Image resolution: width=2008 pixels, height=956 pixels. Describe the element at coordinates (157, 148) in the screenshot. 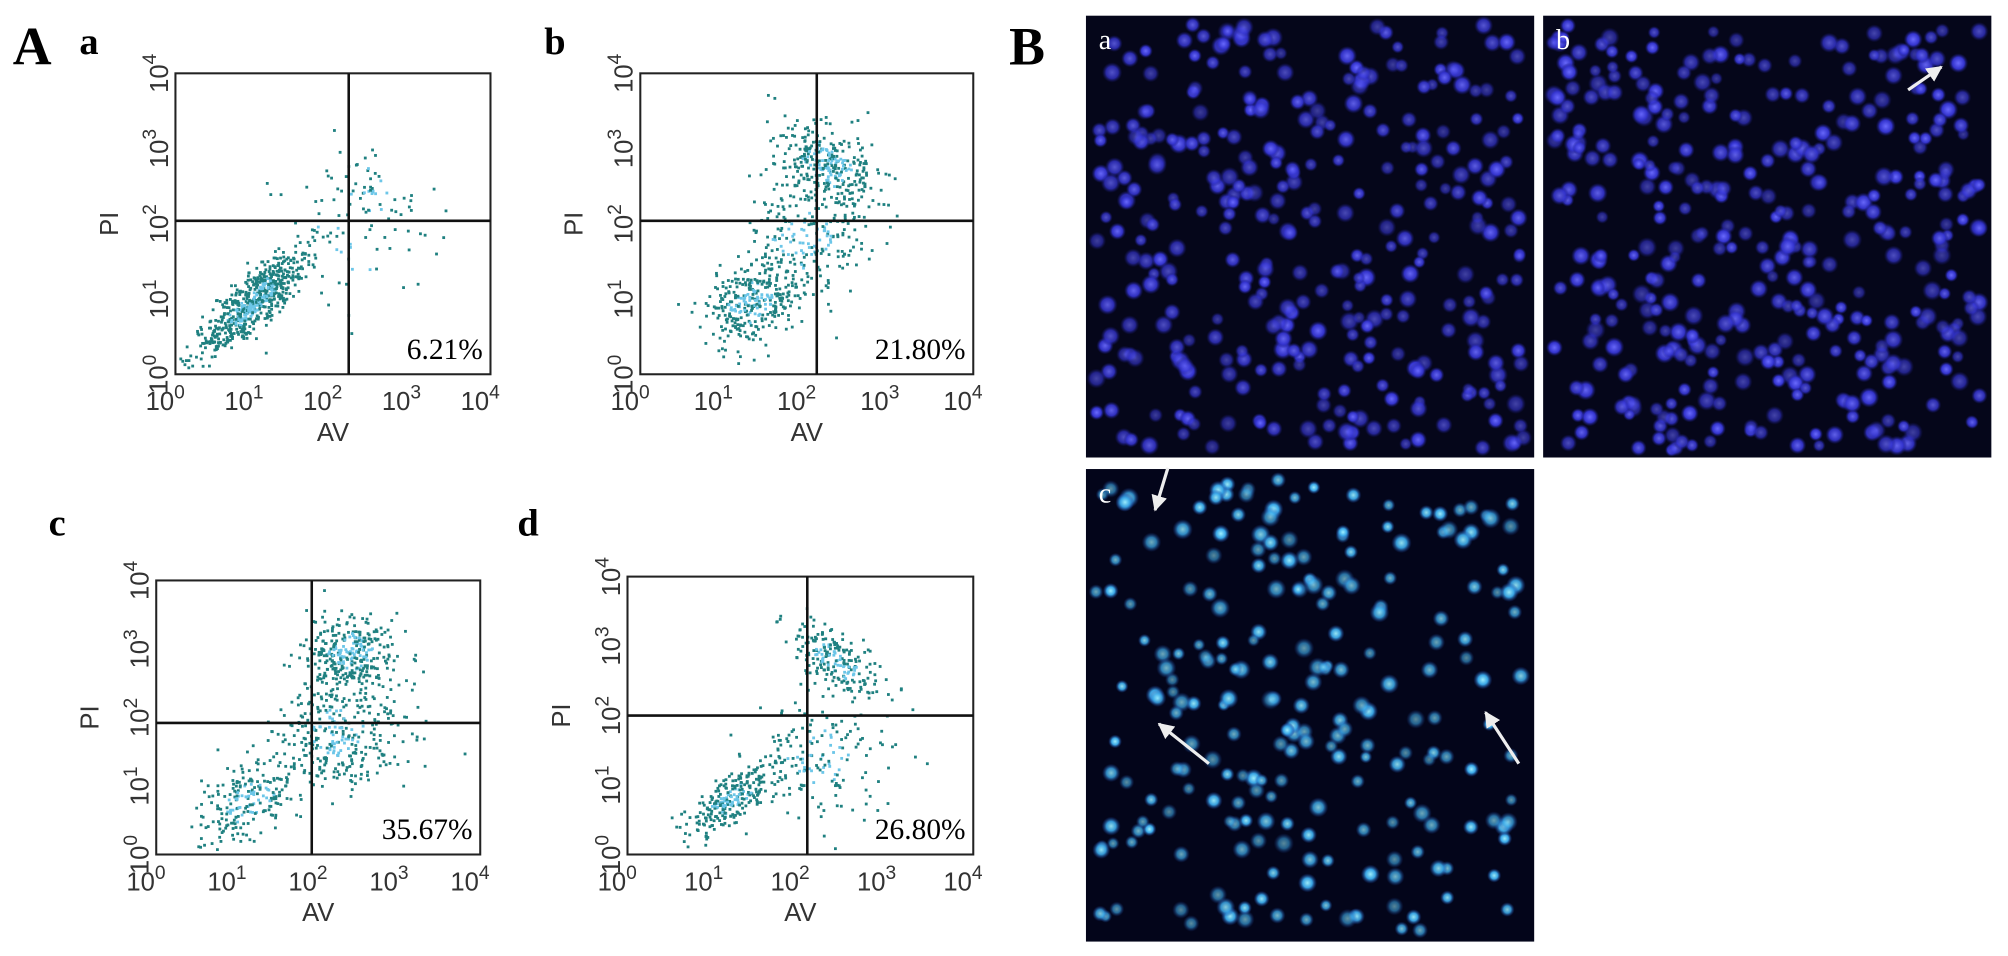

I see `y-tick-label: 103` at that location.